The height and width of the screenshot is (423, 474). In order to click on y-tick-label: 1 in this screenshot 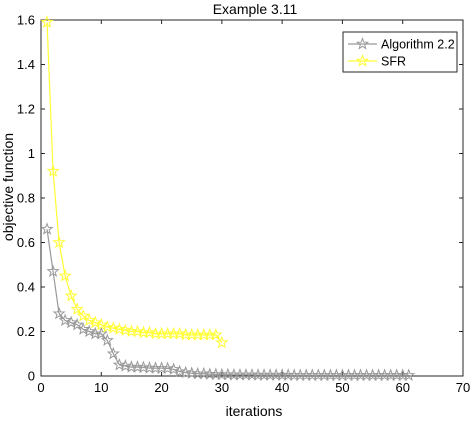, I will do `click(31, 153)`.